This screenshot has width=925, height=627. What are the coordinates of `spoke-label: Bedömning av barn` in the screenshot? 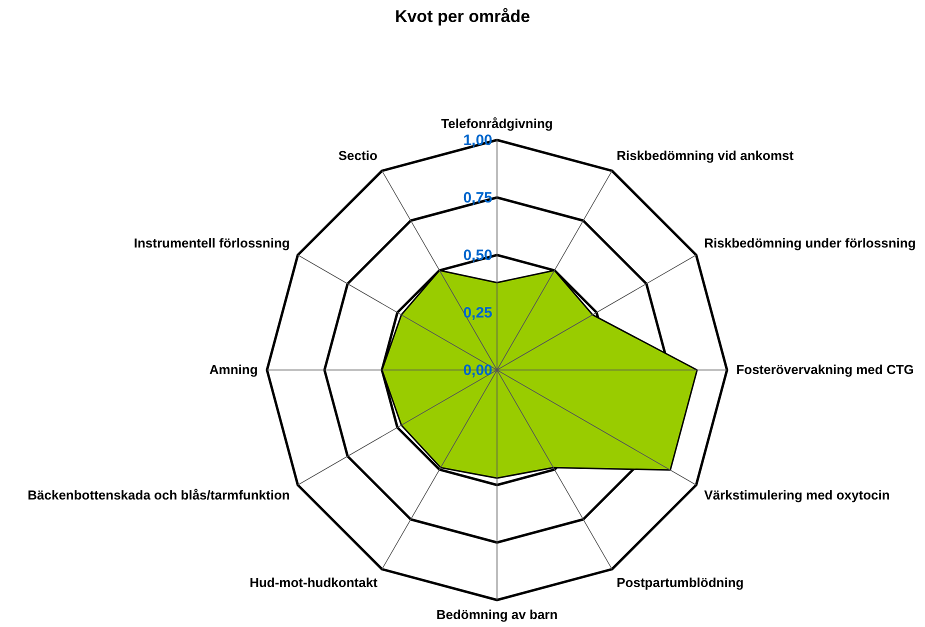 It's located at (497, 614).